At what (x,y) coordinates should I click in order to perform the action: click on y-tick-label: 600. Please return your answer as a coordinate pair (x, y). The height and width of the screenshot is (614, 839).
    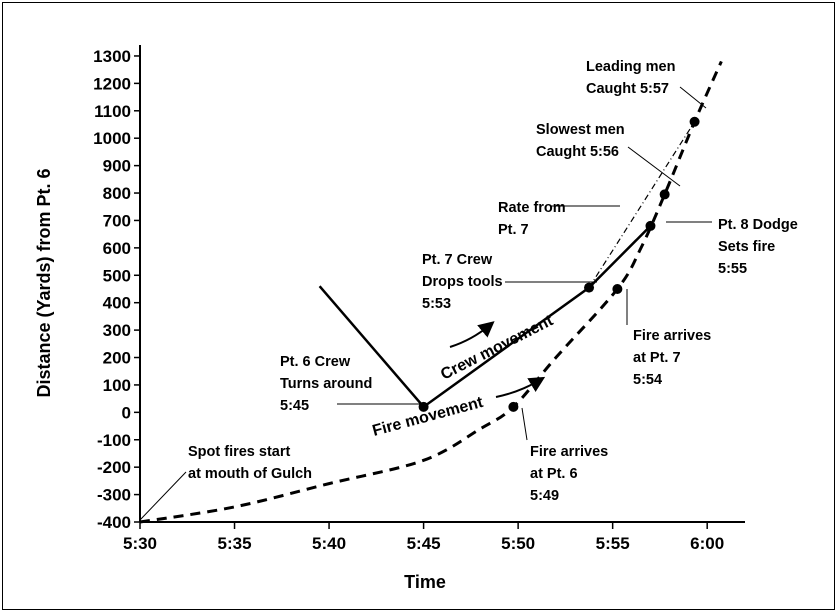
    Looking at the image, I should click on (117, 248).